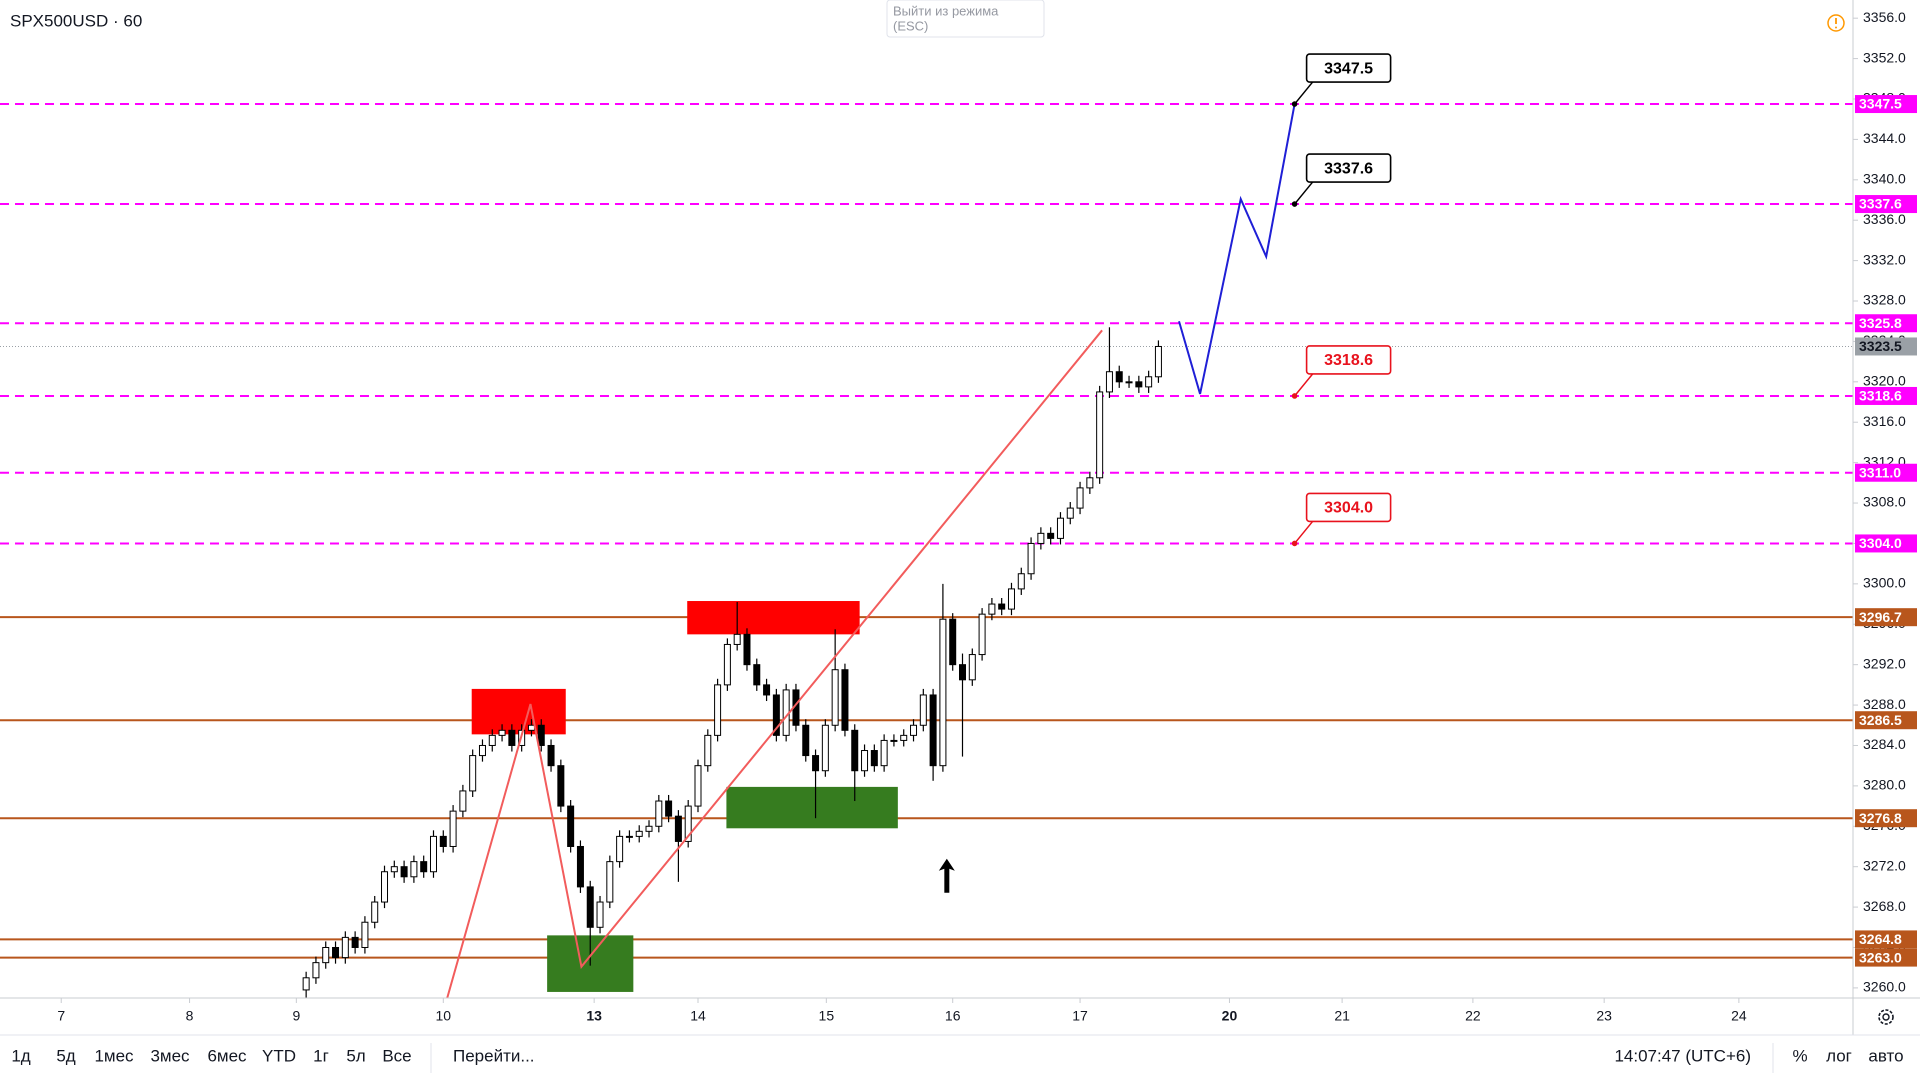 Image resolution: width=1920 pixels, height=1080 pixels. I want to click on scale-option: авто, so click(1885, 1055).